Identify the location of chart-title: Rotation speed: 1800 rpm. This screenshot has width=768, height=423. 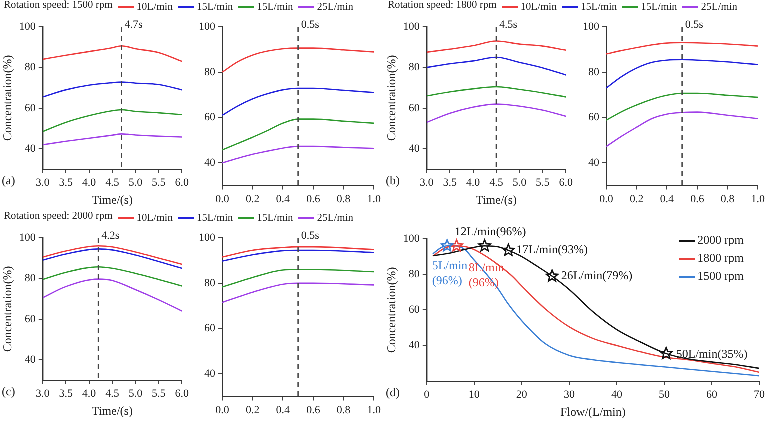
(442, 5).